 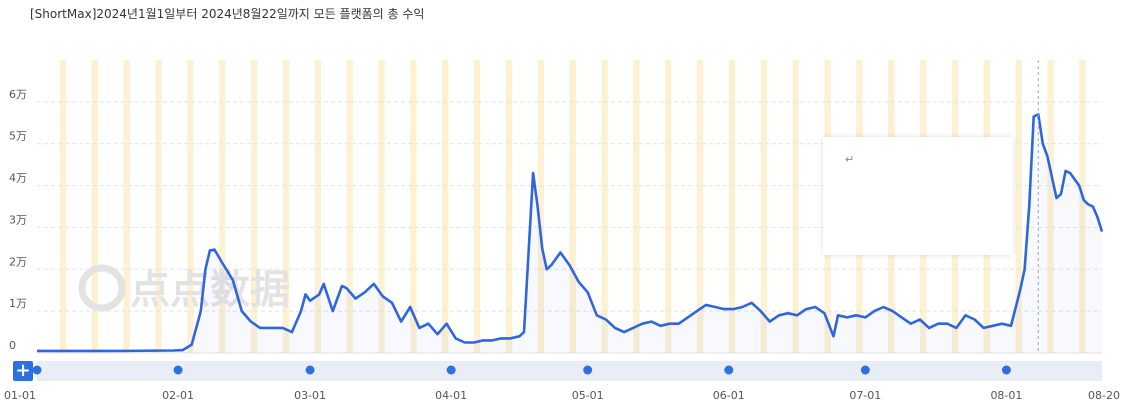 I want to click on x-tick-label: 07-01, so click(x=865, y=395).